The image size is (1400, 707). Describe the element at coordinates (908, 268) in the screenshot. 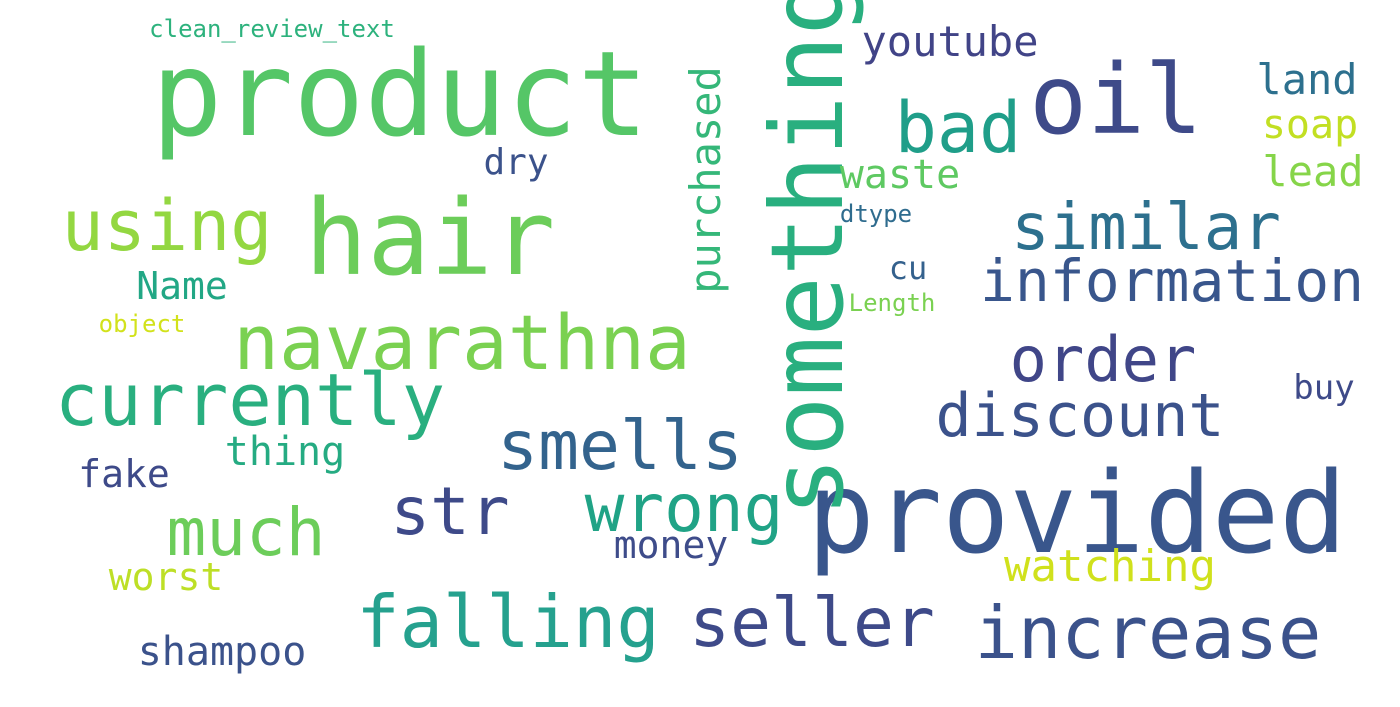

I see `word-cu: cu` at that location.